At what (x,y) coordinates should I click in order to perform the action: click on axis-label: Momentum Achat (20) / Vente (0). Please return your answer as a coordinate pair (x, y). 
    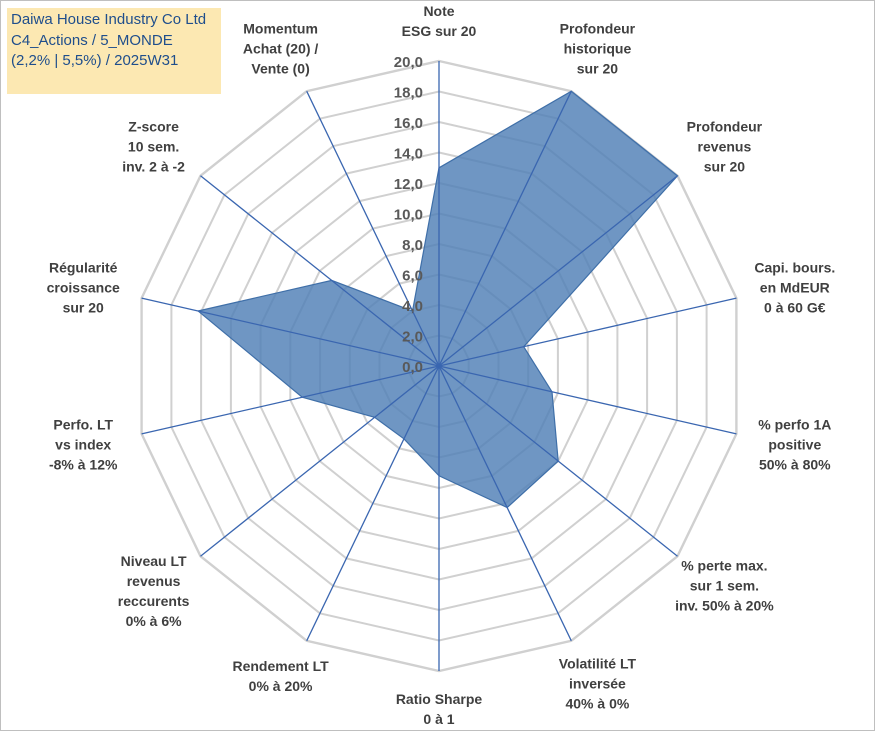
    Looking at the image, I should click on (281, 49).